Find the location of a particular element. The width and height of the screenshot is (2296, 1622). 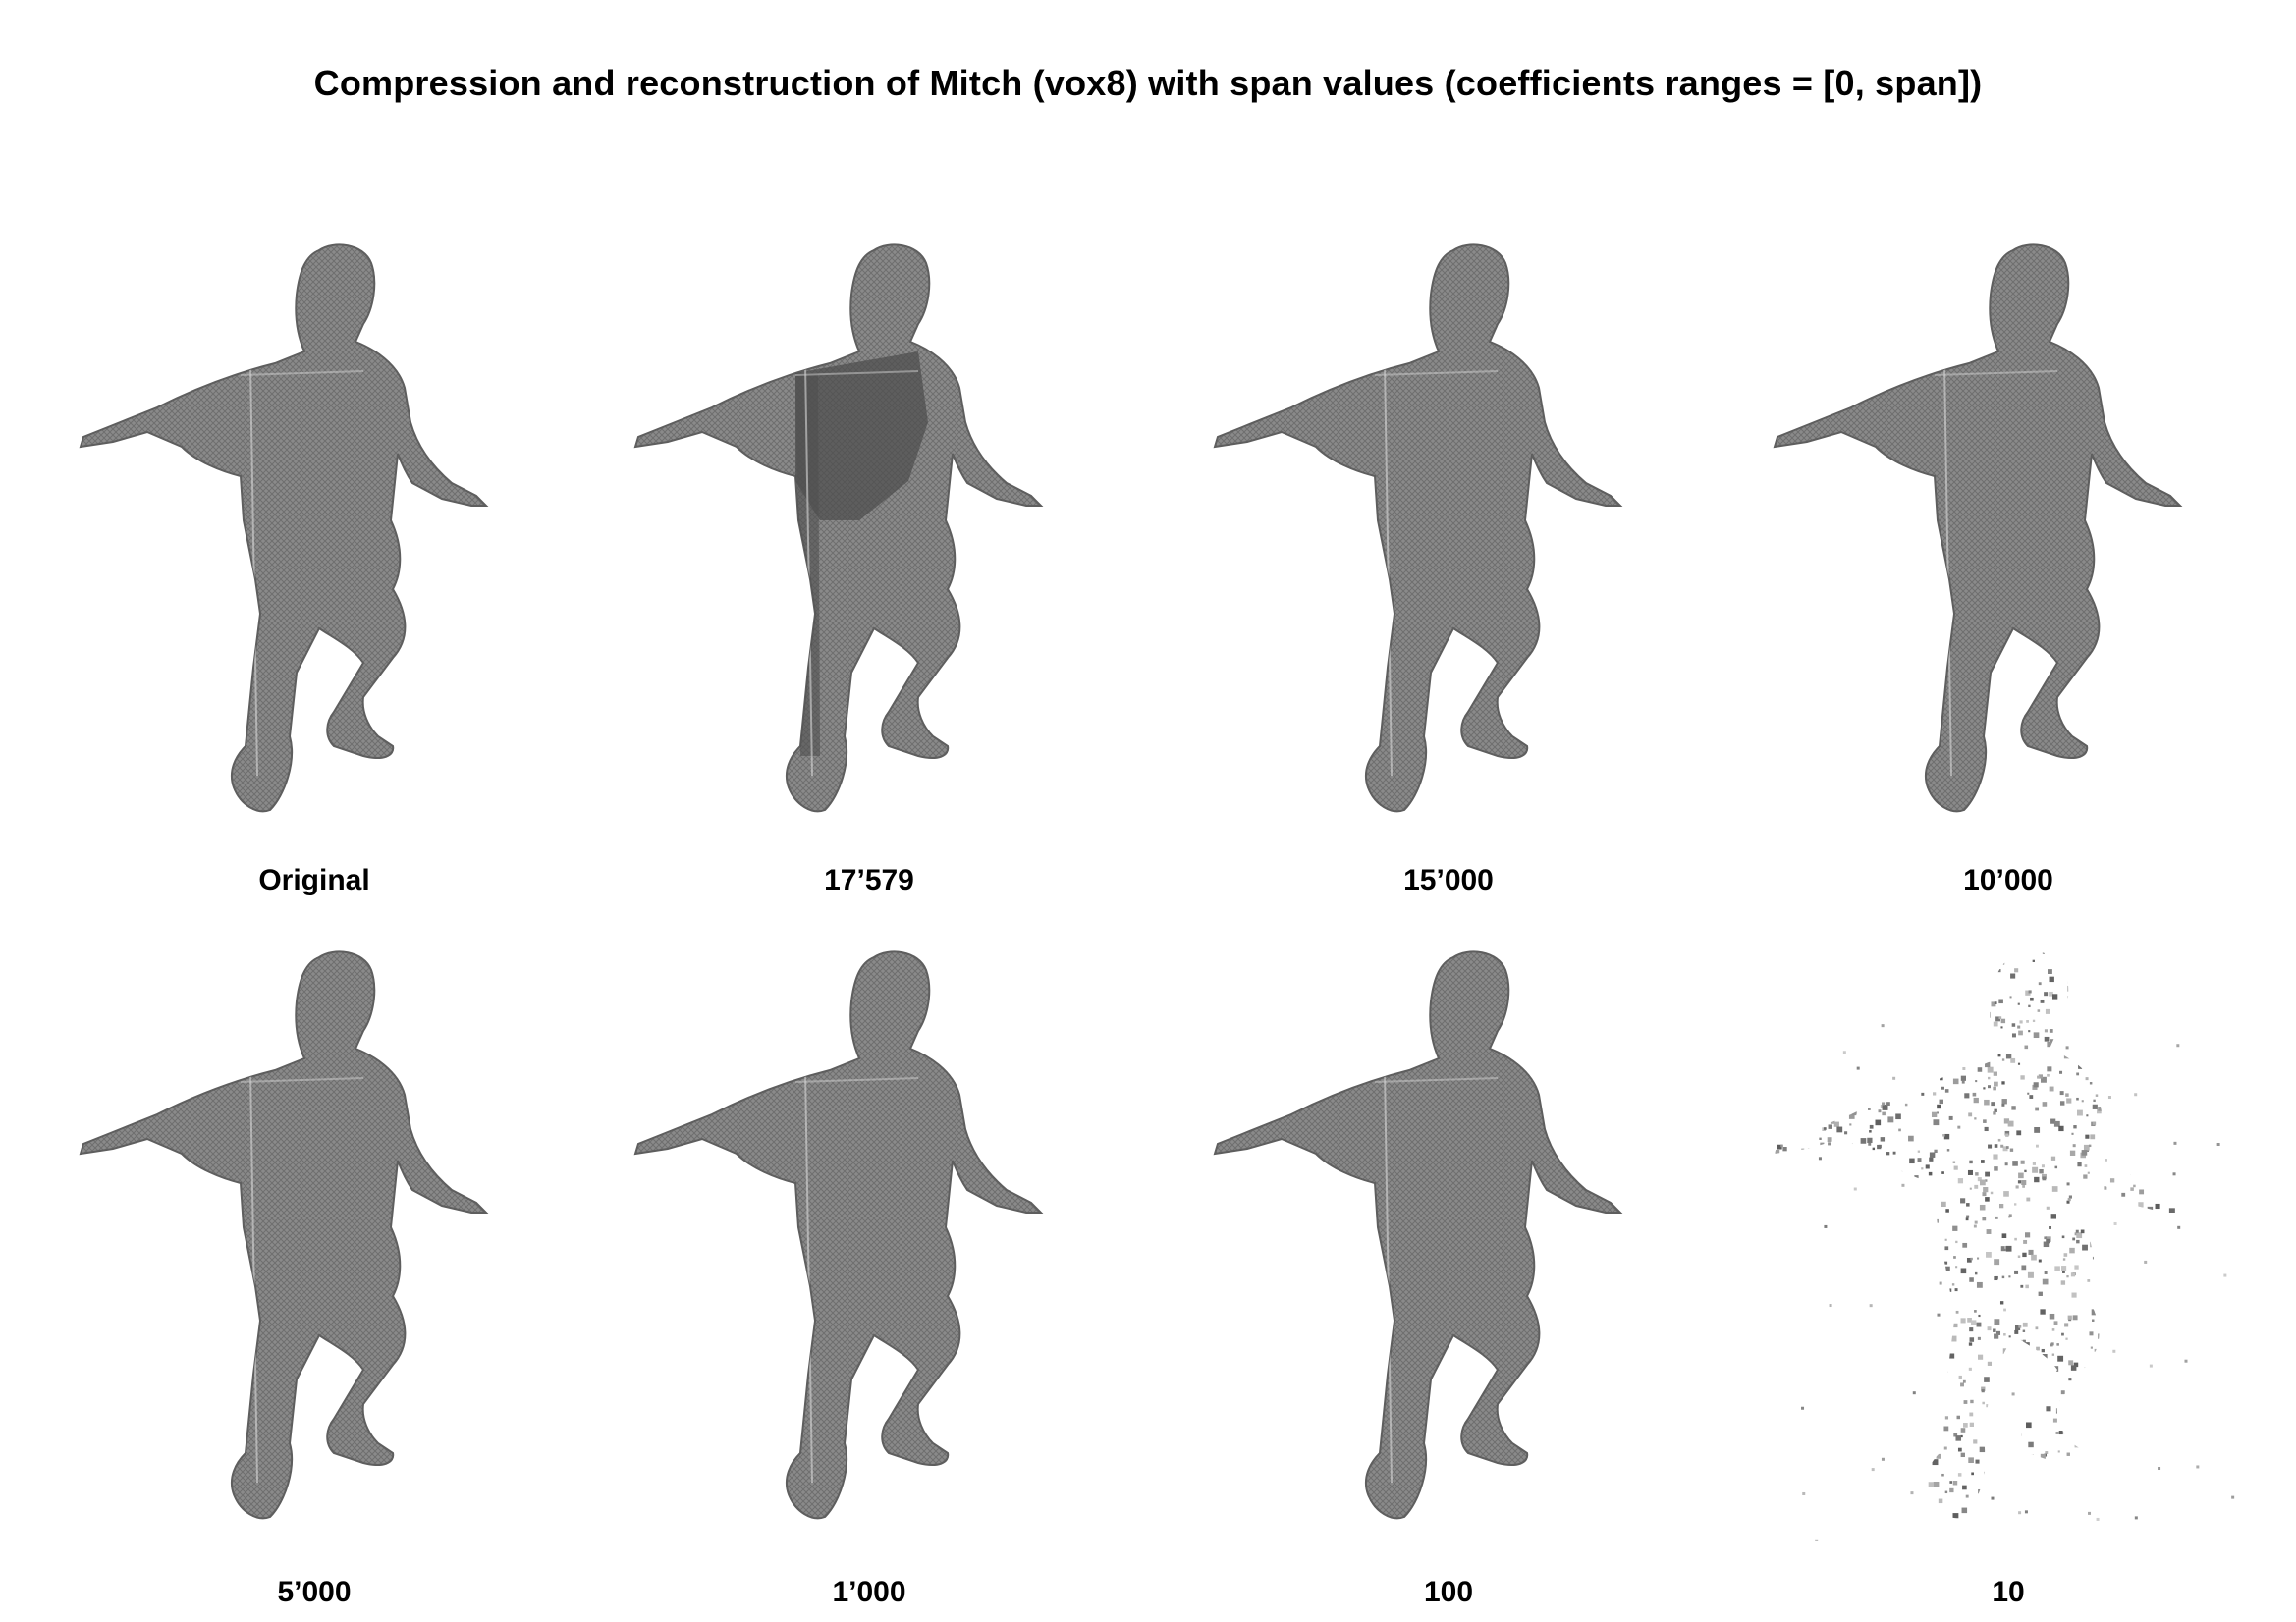

panel-caption: 5’000 is located at coordinates (314, 1592).